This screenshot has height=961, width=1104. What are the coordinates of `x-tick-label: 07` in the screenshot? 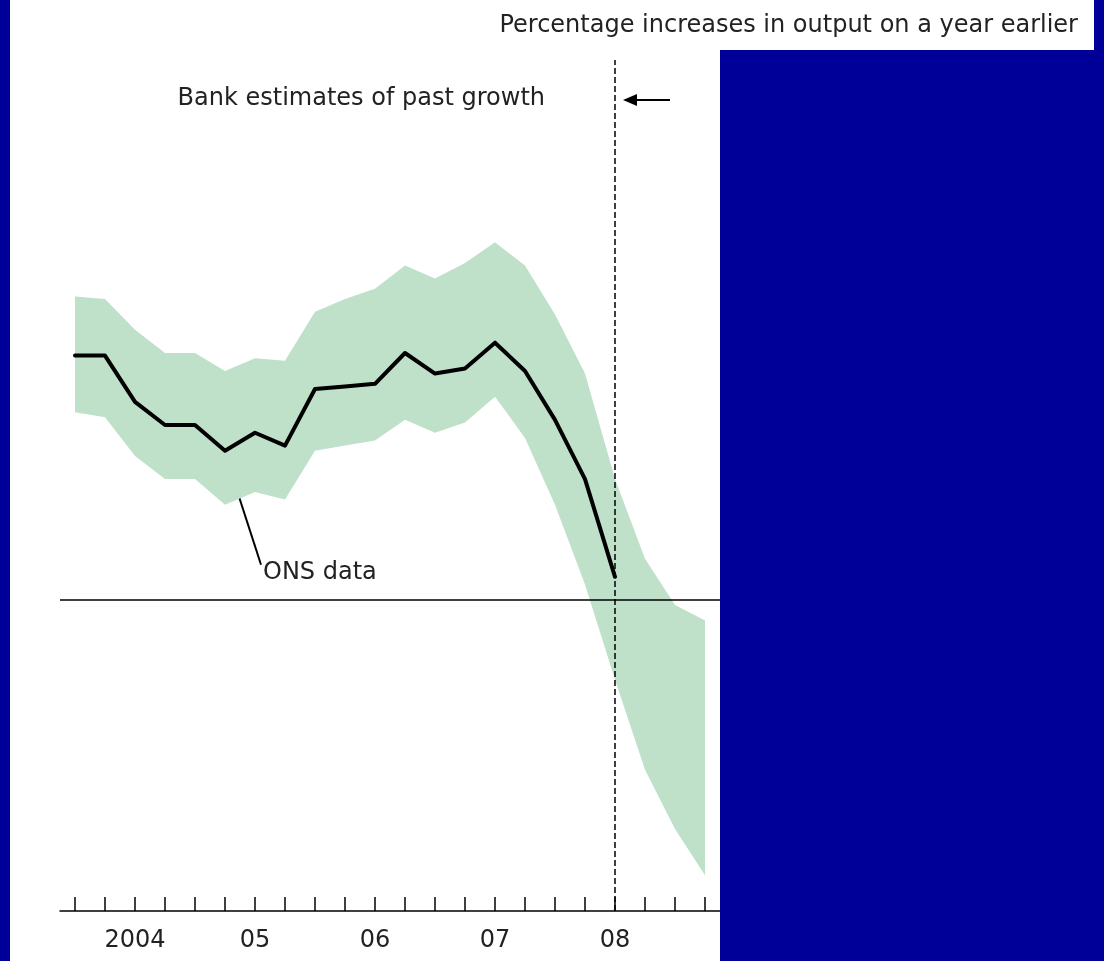 It's located at (495, 939).